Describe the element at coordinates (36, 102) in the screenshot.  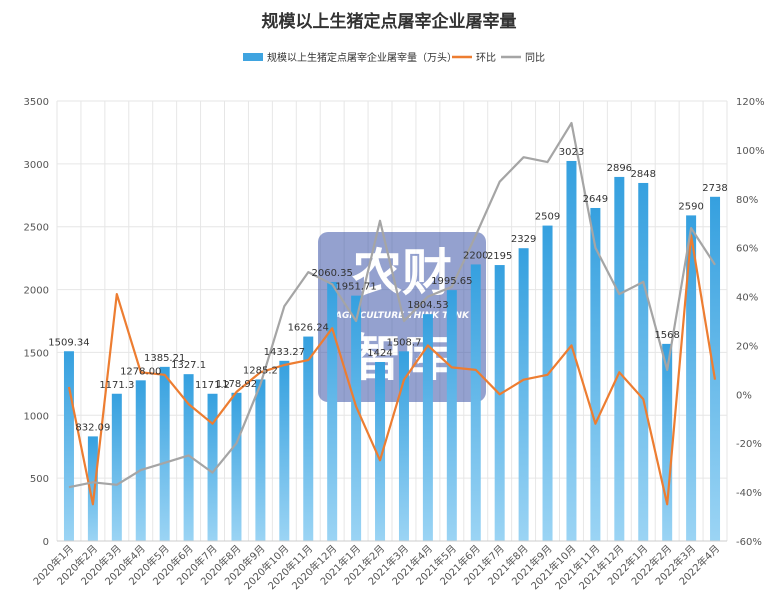
I see `y-left-tick-label: 3500` at that location.